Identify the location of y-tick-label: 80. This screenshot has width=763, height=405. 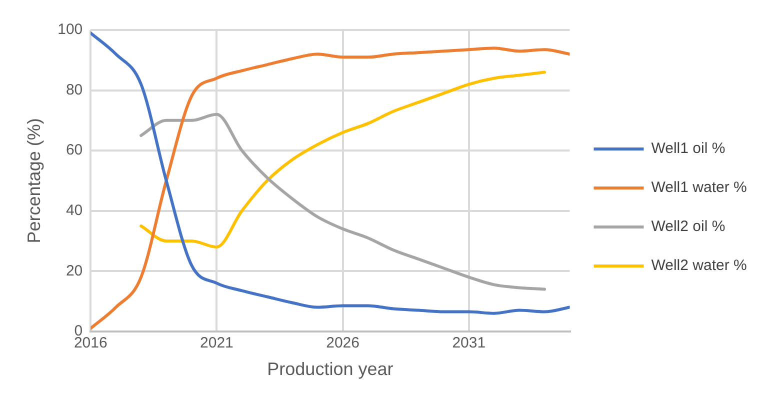
(74, 89).